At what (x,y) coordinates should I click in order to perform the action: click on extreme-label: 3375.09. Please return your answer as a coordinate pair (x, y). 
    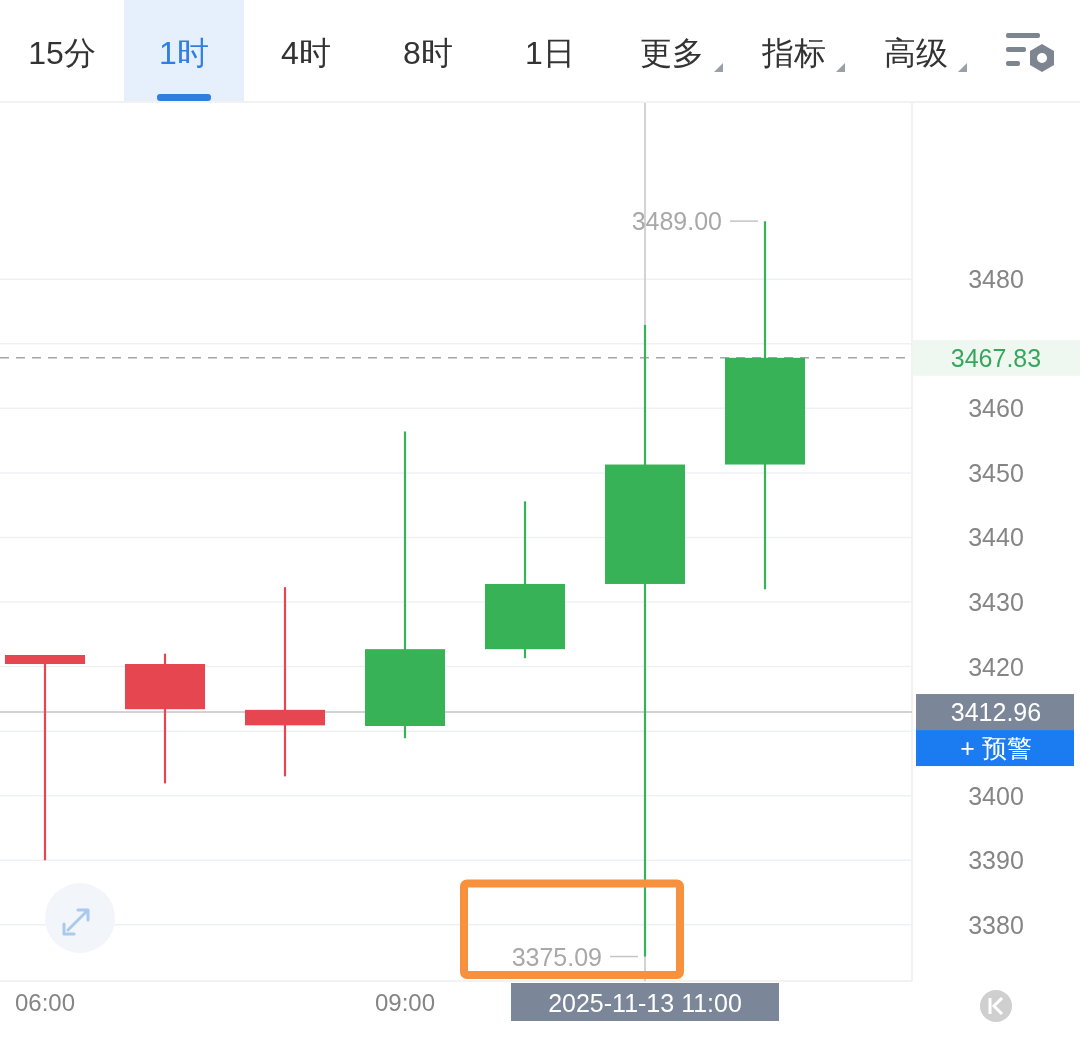
    Looking at the image, I should click on (556, 956).